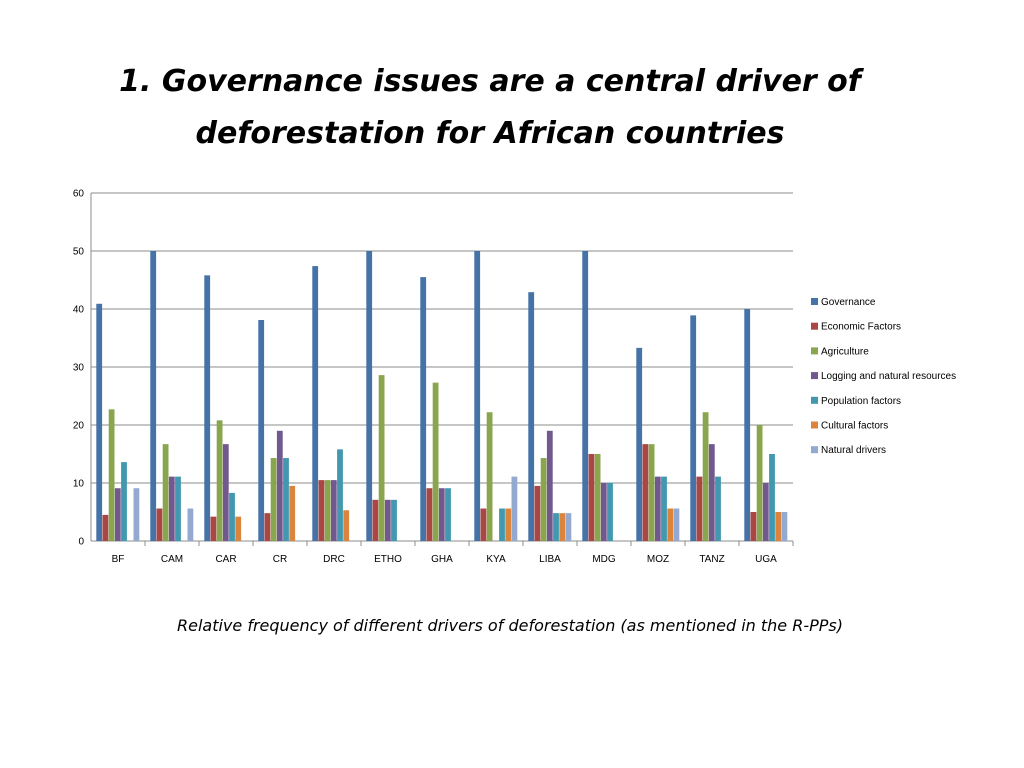 This screenshot has height=768, width=1024. I want to click on legend-label: Natural drivers, so click(853, 450).